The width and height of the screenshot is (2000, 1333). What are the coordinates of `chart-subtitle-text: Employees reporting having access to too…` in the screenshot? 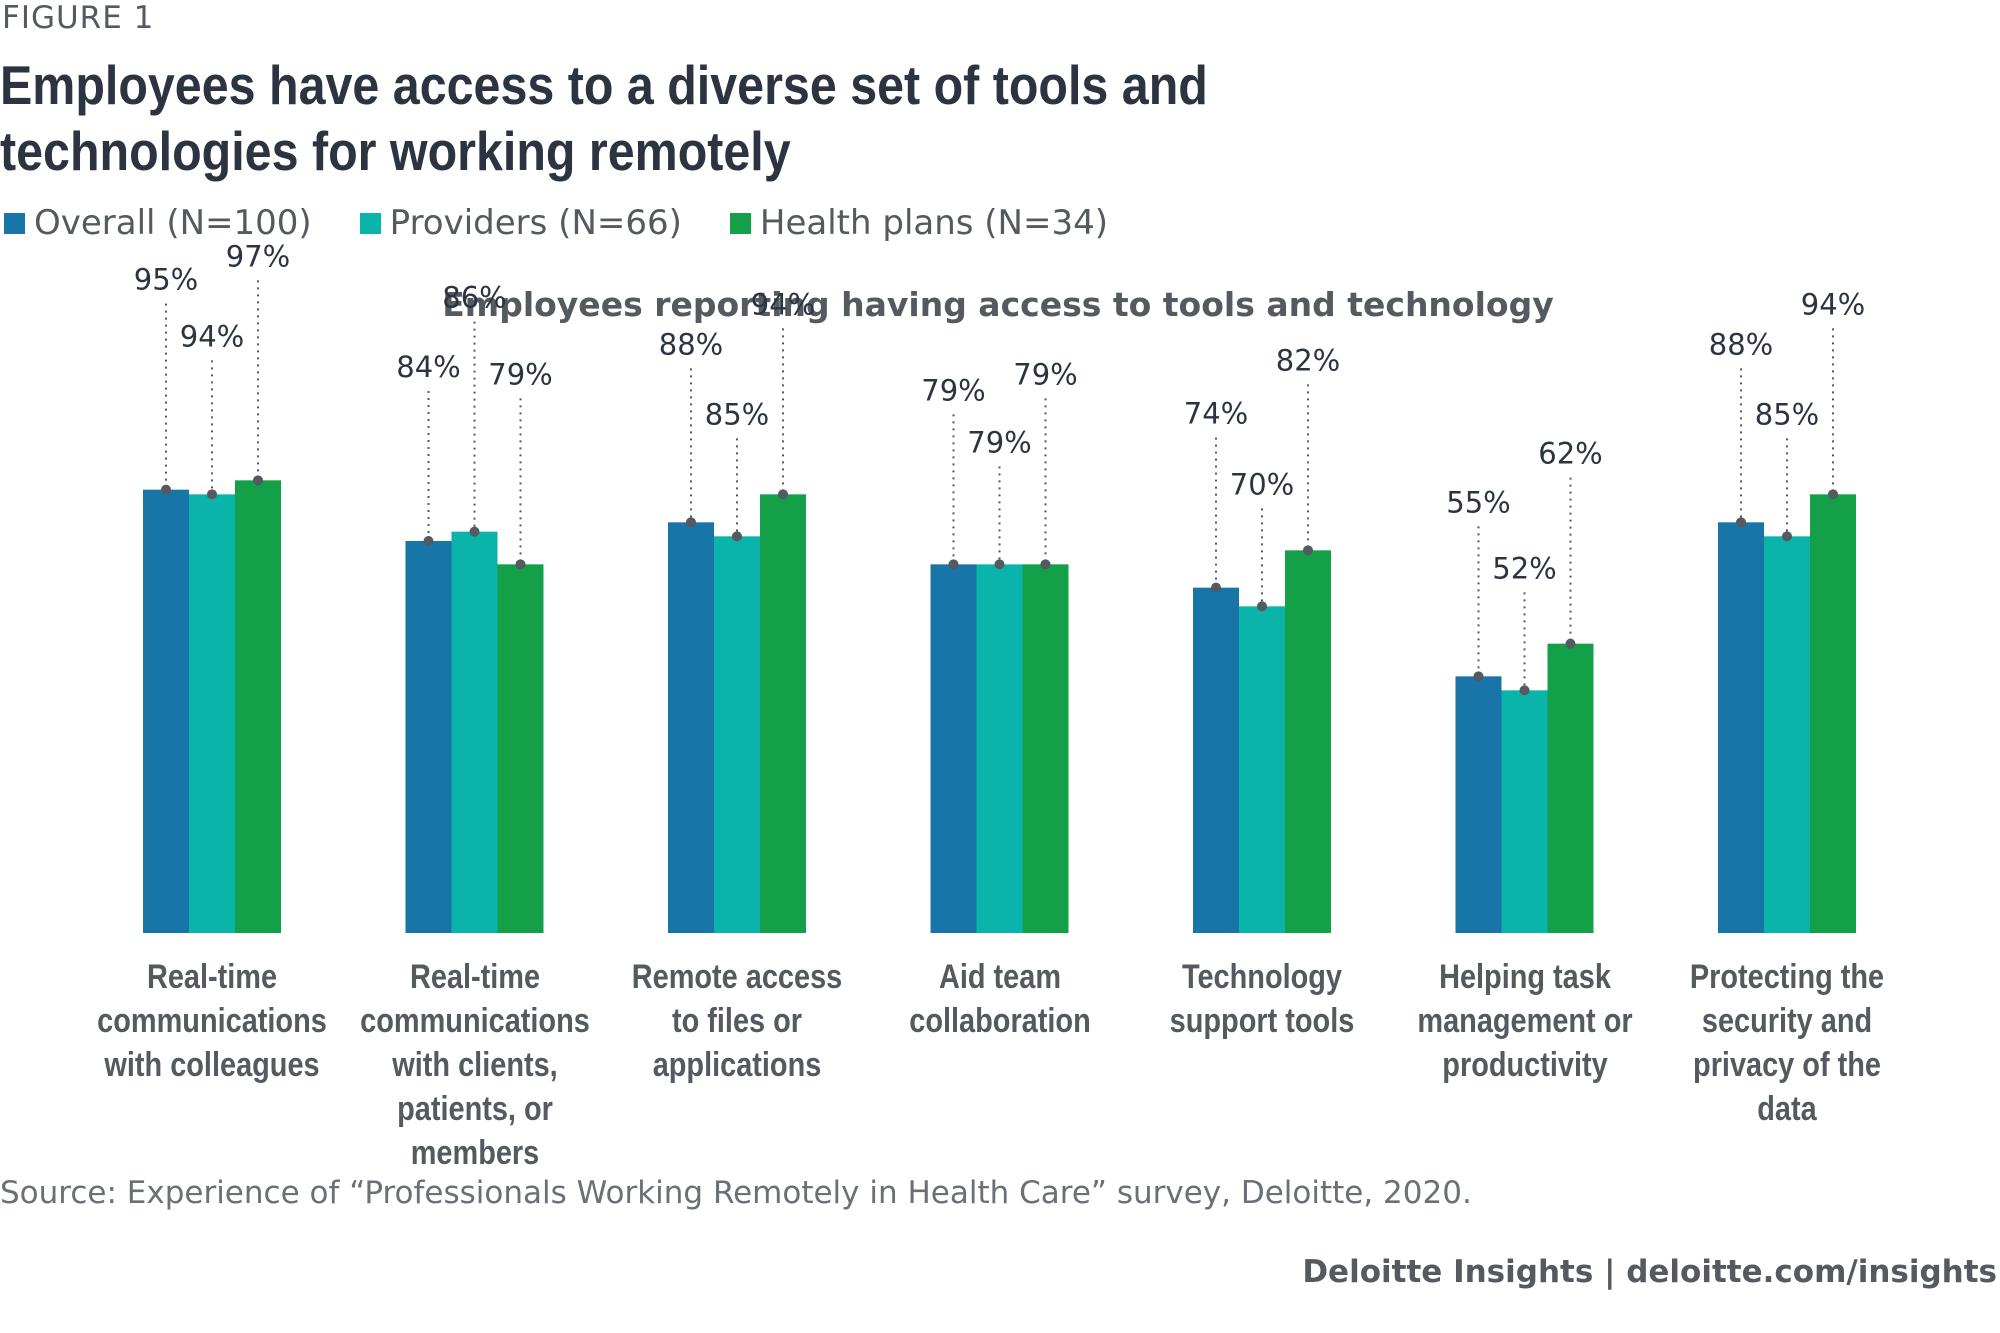 It's located at (998, 304).